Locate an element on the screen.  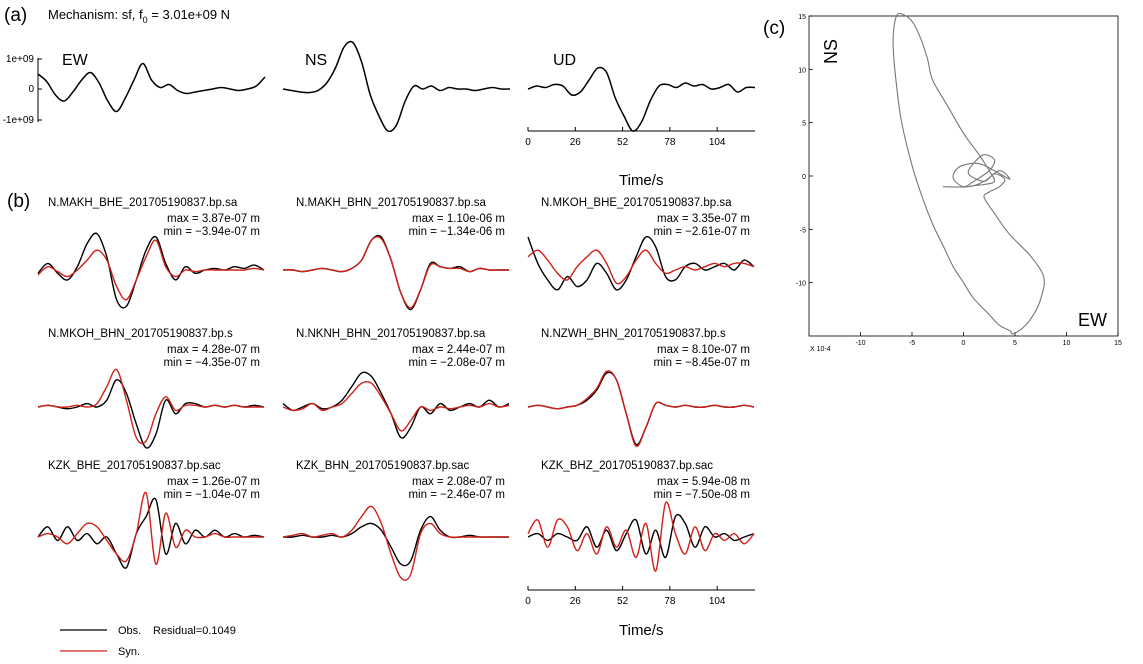
panel-a-x-tick-label: 52 is located at coordinates (623, 142).